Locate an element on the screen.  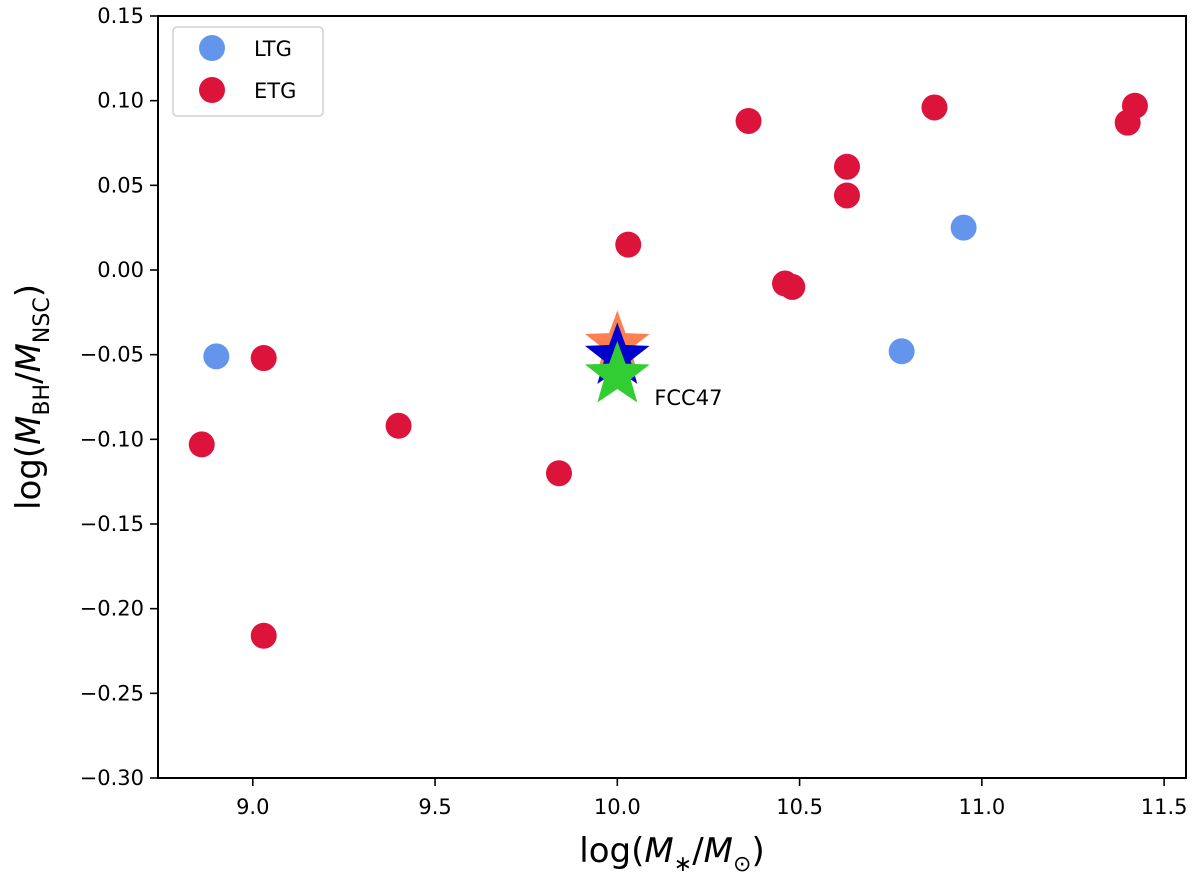
legend-box is located at coordinates (248, 71).